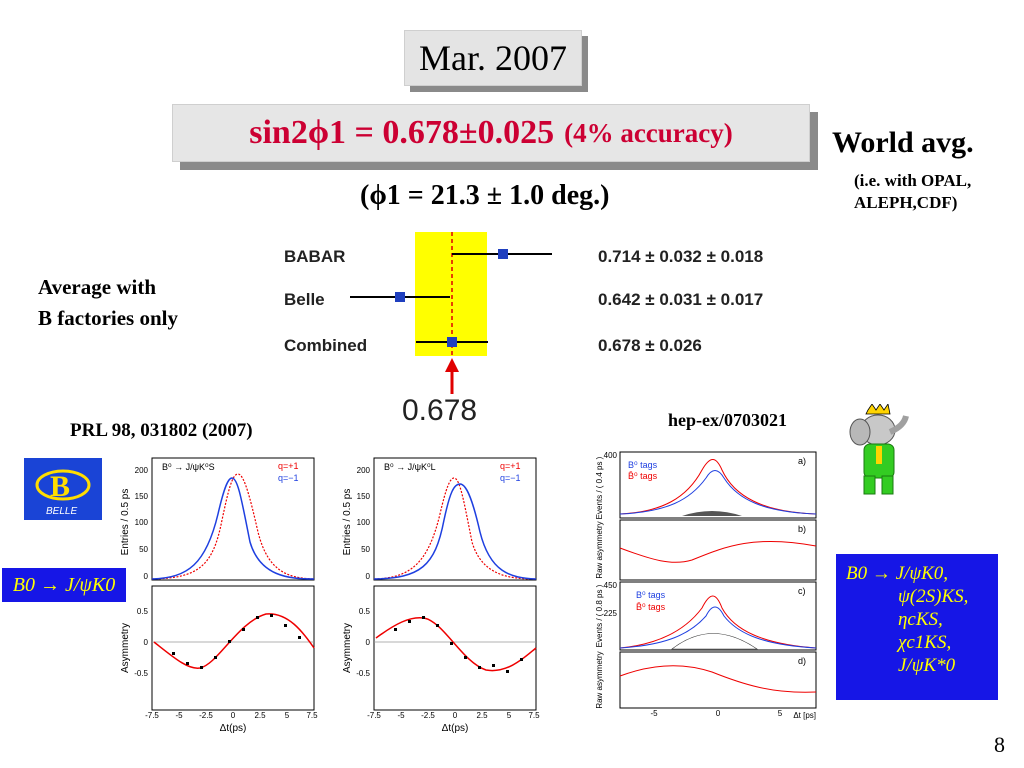  What do you see at coordinates (108, 303) in the screenshot?
I see `average-note: Average with B factories only` at bounding box center [108, 303].